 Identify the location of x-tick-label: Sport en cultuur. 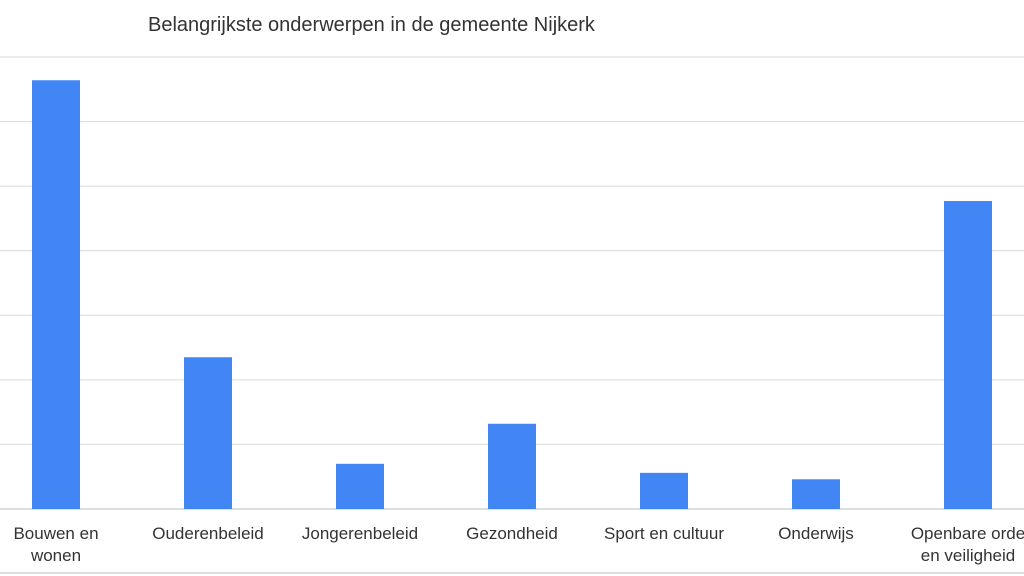
(664, 533).